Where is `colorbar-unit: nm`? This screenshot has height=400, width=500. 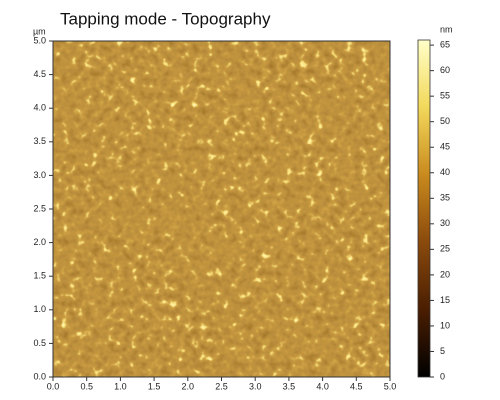
colorbar-unit: nm is located at coordinates (446, 29).